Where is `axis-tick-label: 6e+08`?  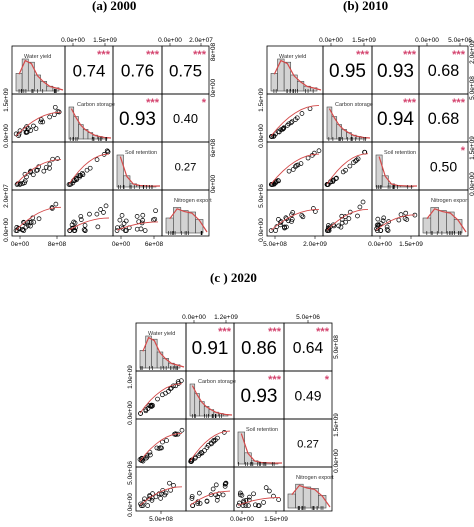
axis-tick-label: 6e+08 is located at coordinates (213, 147).